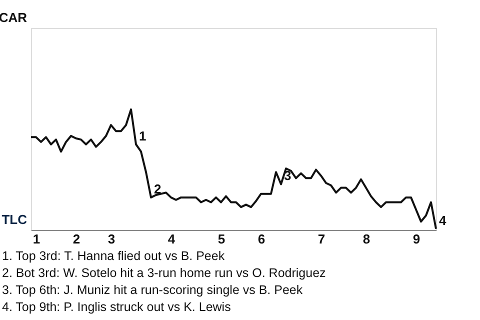 Image resolution: width=480 pixels, height=320 pixels. I want to click on annotation: 1, so click(142, 136).